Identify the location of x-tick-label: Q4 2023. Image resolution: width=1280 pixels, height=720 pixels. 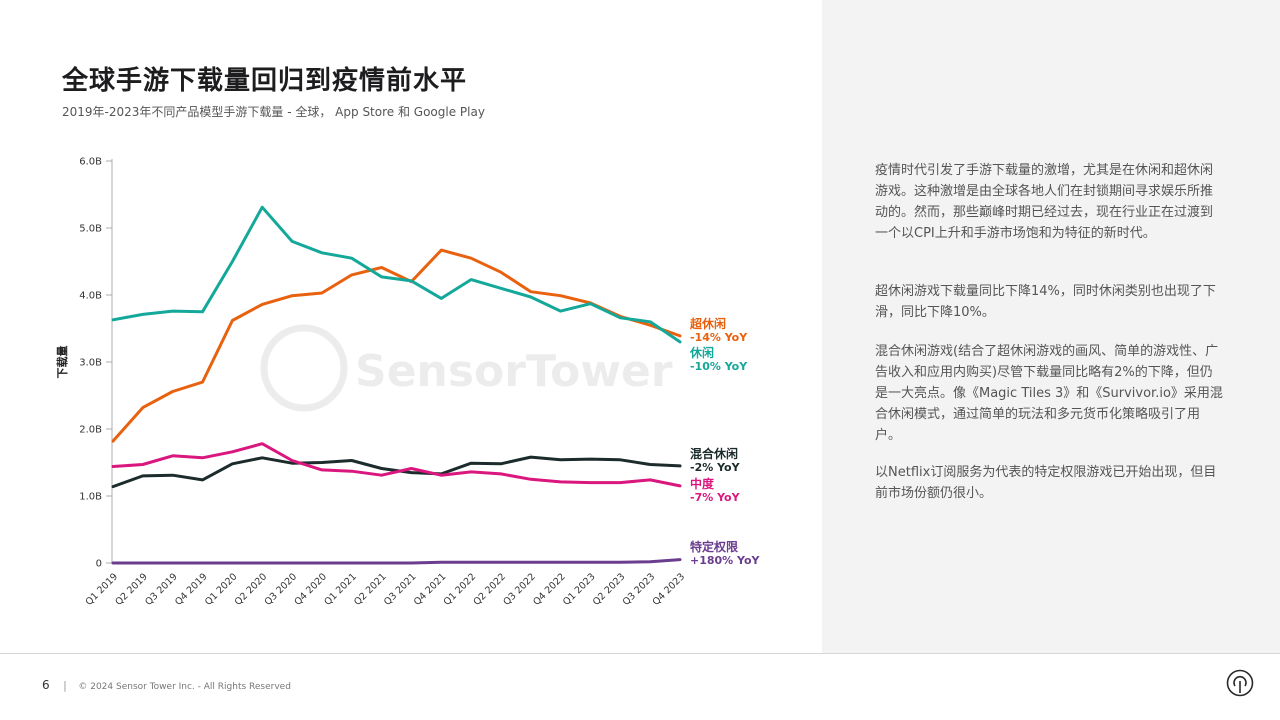
(669, 589).